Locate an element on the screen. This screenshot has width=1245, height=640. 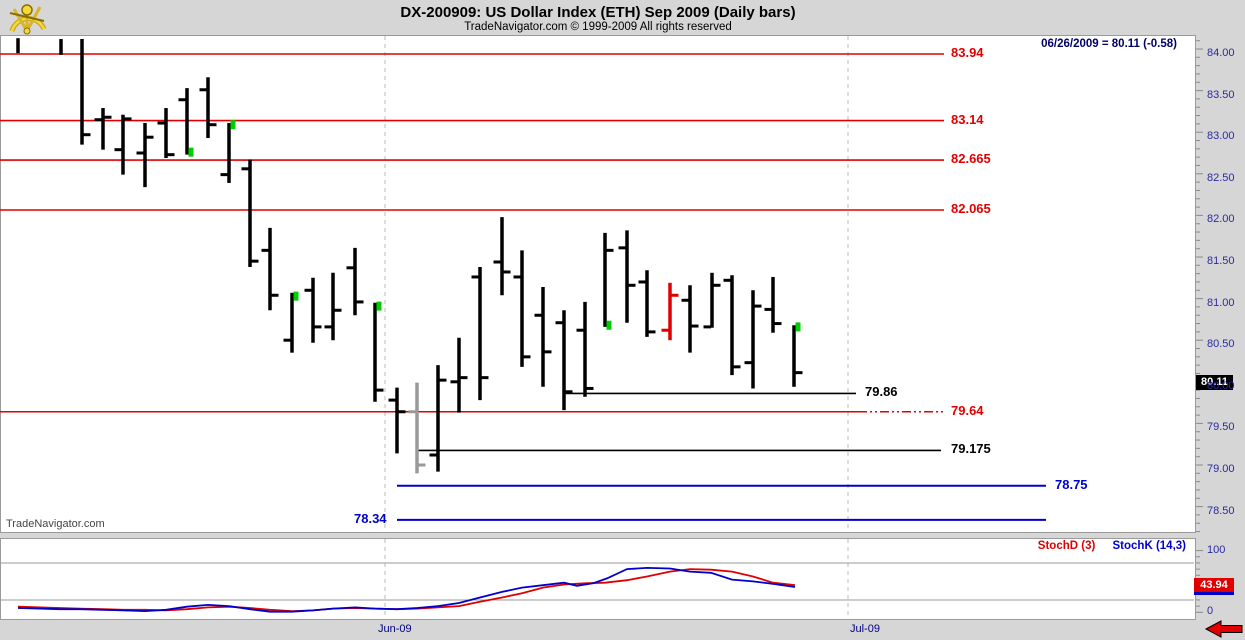
price-axis-label: 78.50 is located at coordinates (1221, 510).